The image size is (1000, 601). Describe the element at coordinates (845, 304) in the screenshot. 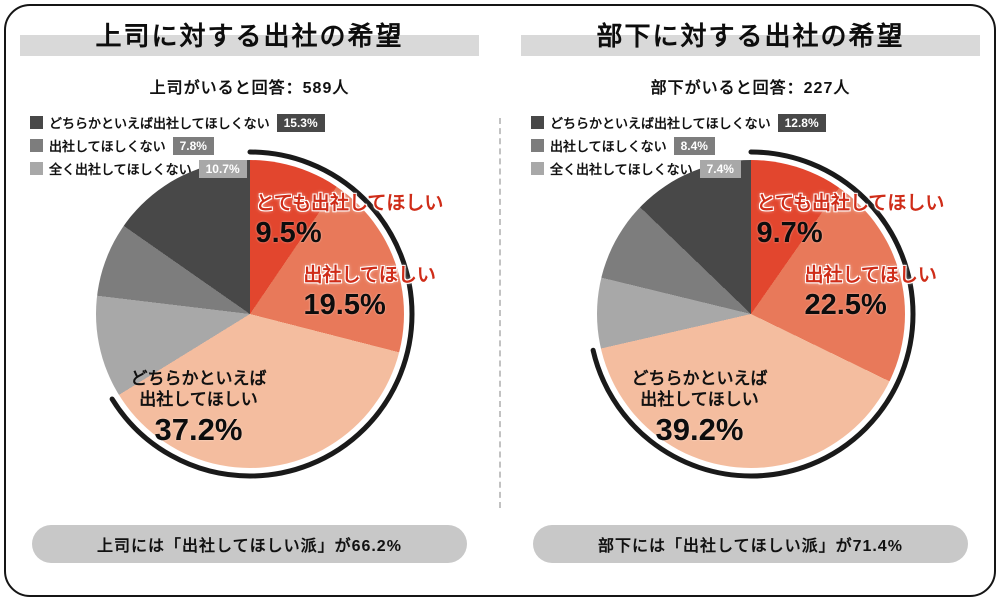

I see `slice-value: 22.5%` at that location.